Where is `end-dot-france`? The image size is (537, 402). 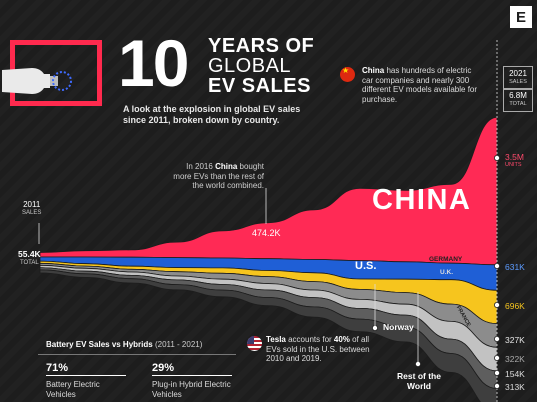
end-dot-france is located at coordinates (496, 357).